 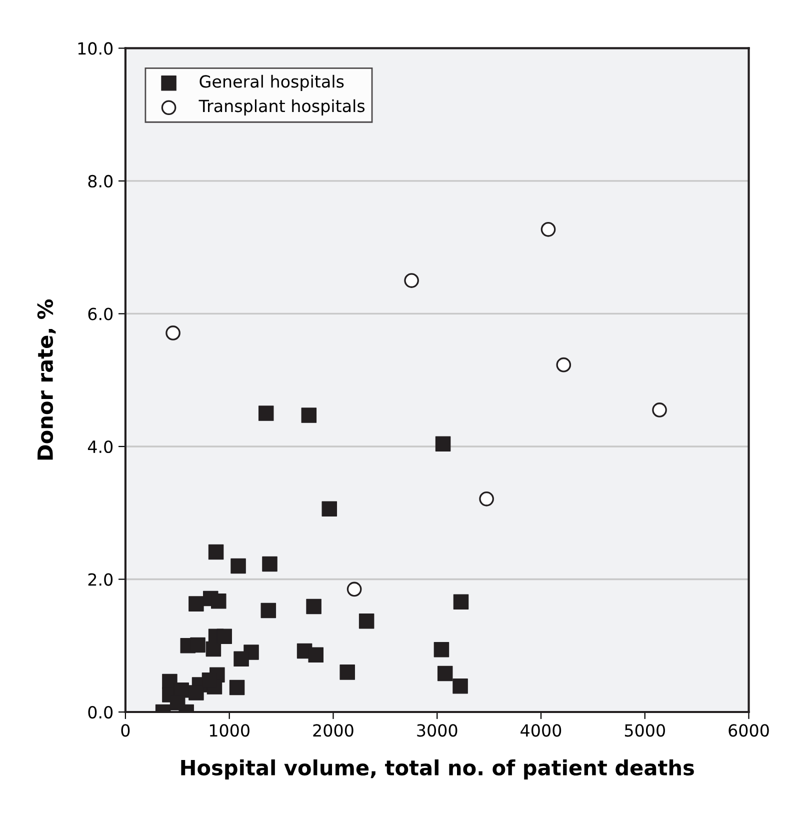 What do you see at coordinates (100, 447) in the screenshot?
I see `y-tick-label: 4.0` at bounding box center [100, 447].